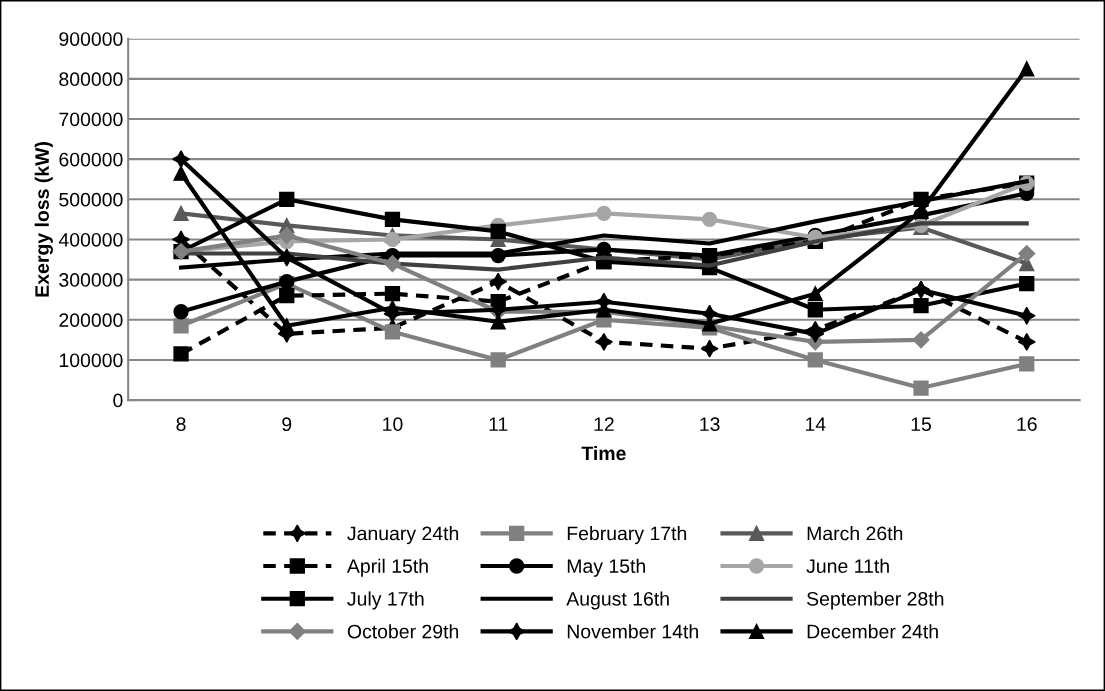 The width and height of the screenshot is (1105, 691). What do you see at coordinates (393, 424) in the screenshot?
I see `x-tick-label: 10` at bounding box center [393, 424].